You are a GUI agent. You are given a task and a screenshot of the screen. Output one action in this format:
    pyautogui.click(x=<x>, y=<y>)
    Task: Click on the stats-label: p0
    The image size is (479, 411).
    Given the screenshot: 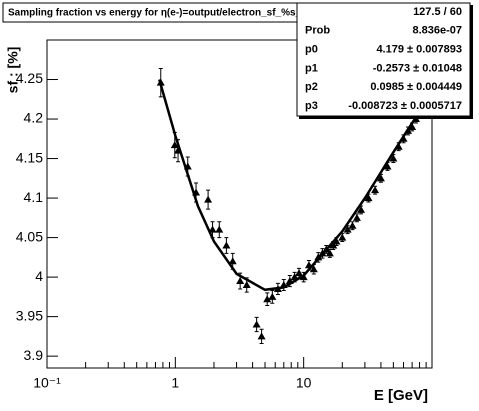 What is the action you would take?
    pyautogui.click(x=311, y=50)
    